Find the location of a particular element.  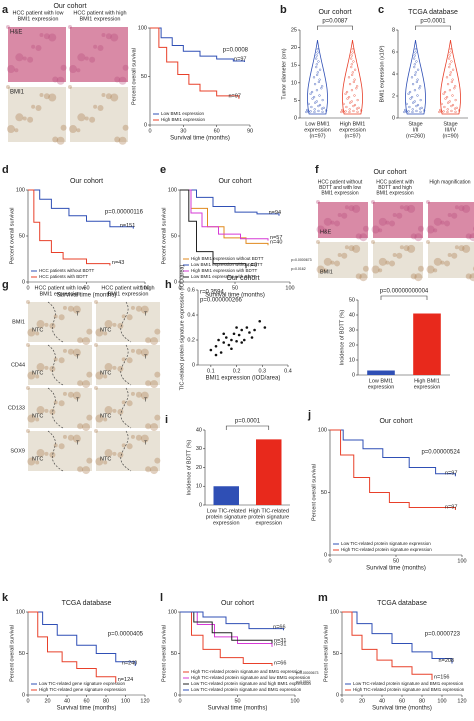

panel-label: h is located at coordinates (168, 285).